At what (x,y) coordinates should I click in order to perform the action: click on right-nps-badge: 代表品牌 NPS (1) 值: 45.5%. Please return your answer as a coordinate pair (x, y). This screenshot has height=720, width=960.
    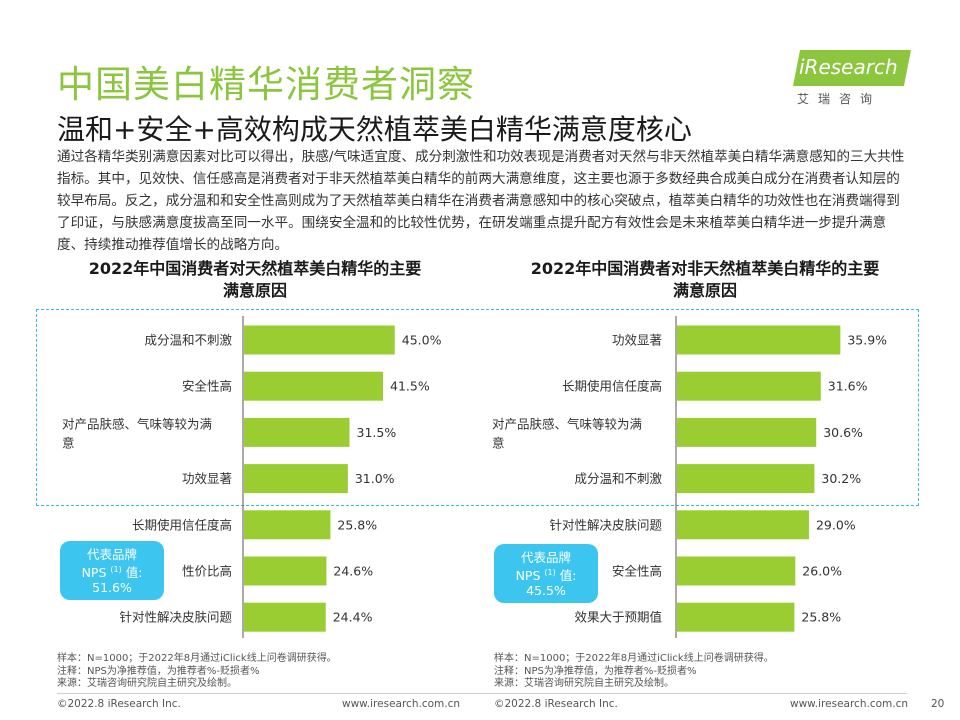
    Looking at the image, I should click on (546, 573).